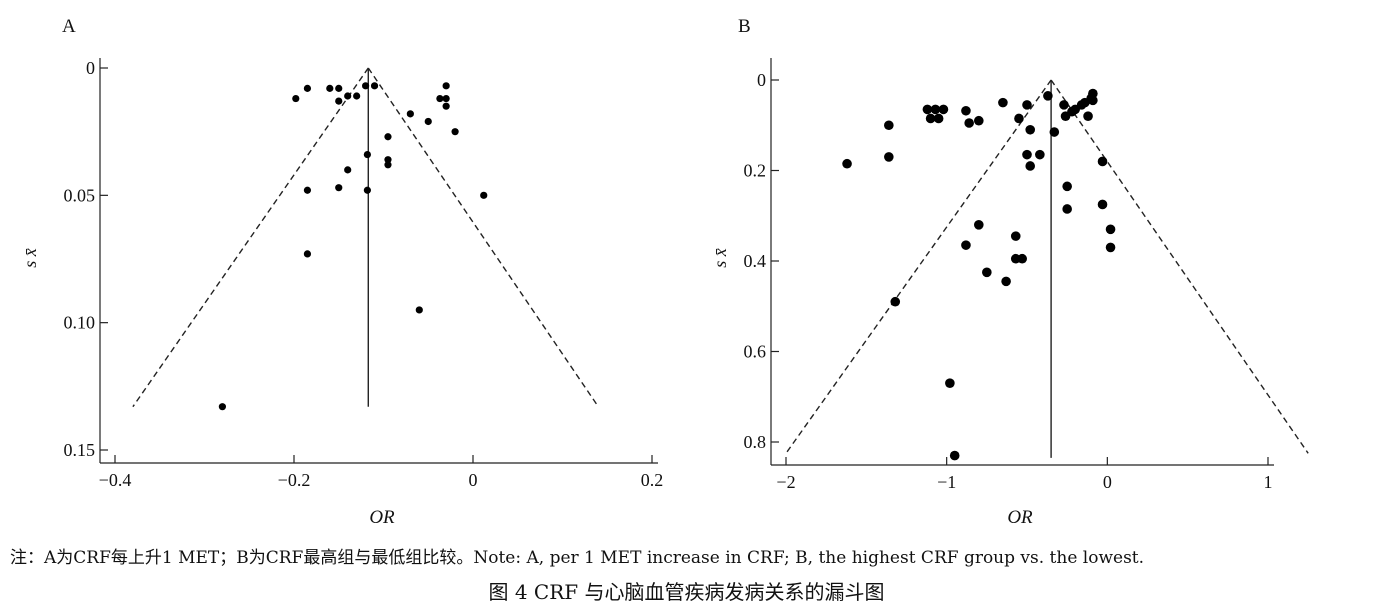 The image size is (1373, 609). Describe the element at coordinates (250, 237) in the screenshot. I see `panel-a-funnel-left-boundary` at that location.